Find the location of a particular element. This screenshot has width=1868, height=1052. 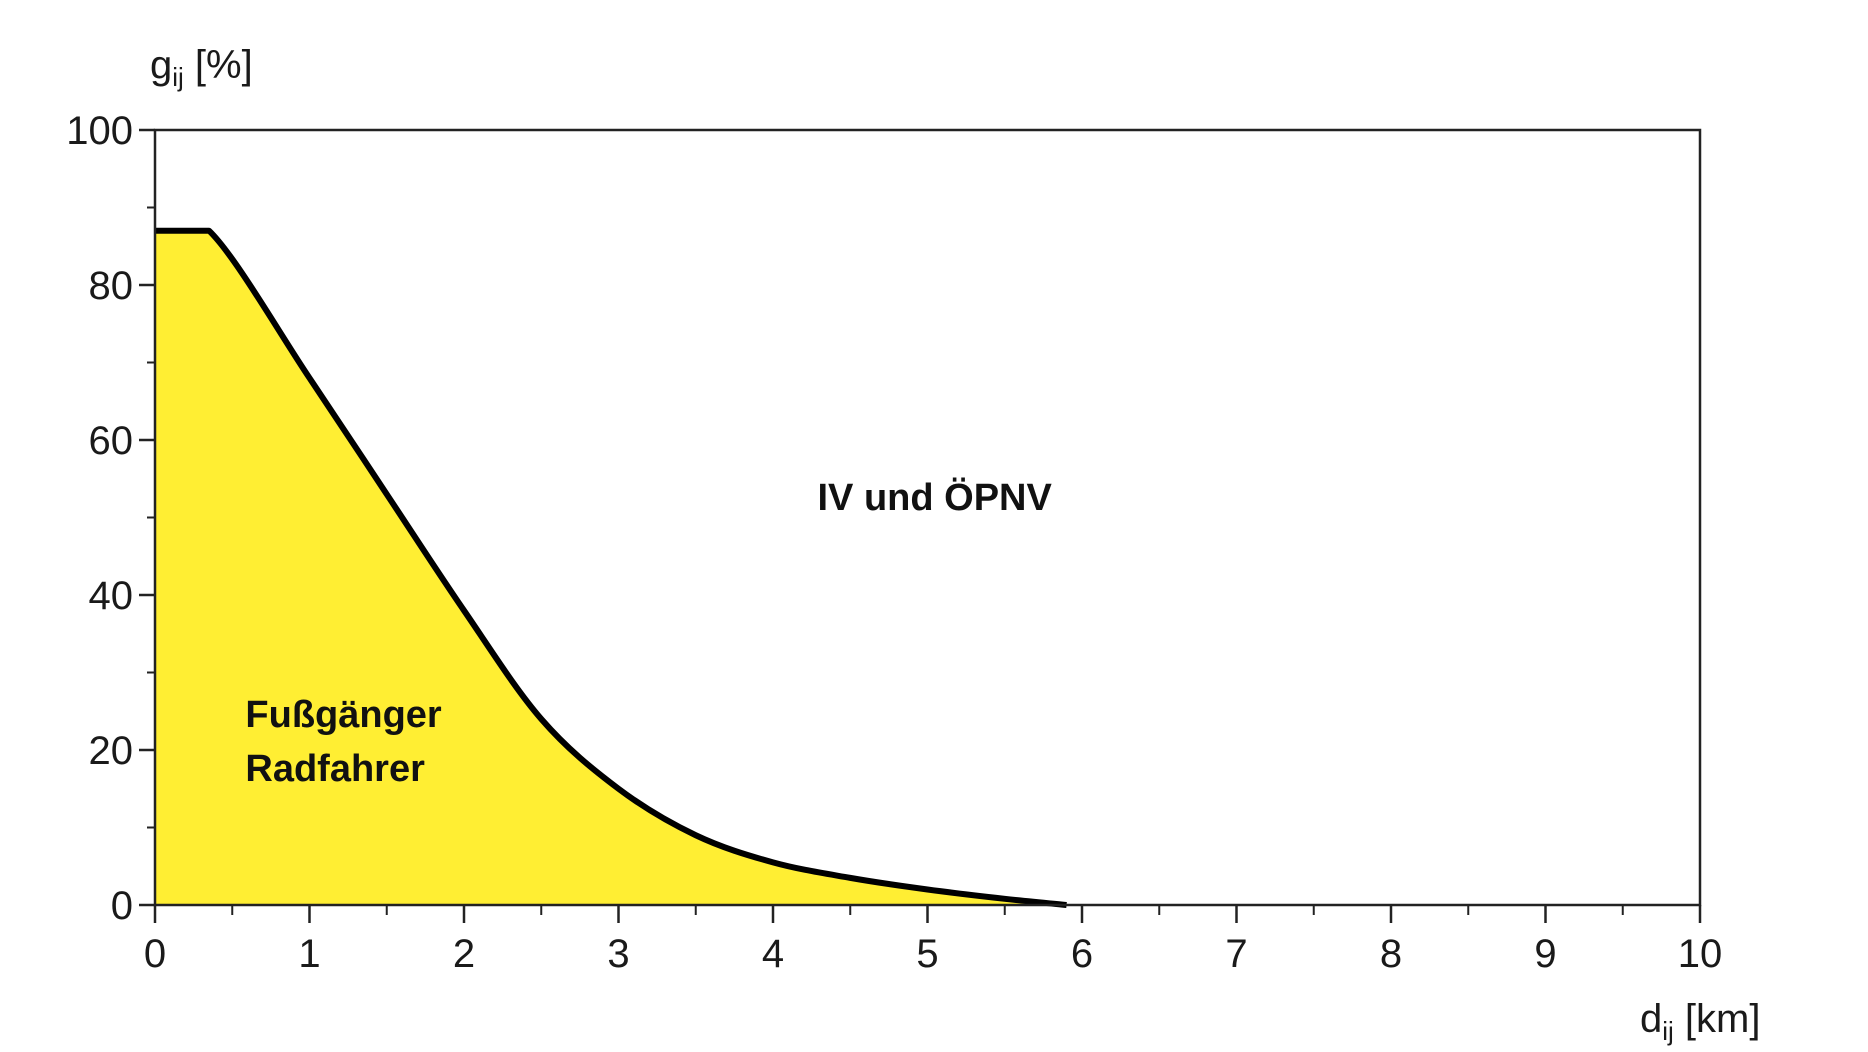

region-labels: IV und ÖPNV Fußgänger Radfahrer is located at coordinates (648, 633).